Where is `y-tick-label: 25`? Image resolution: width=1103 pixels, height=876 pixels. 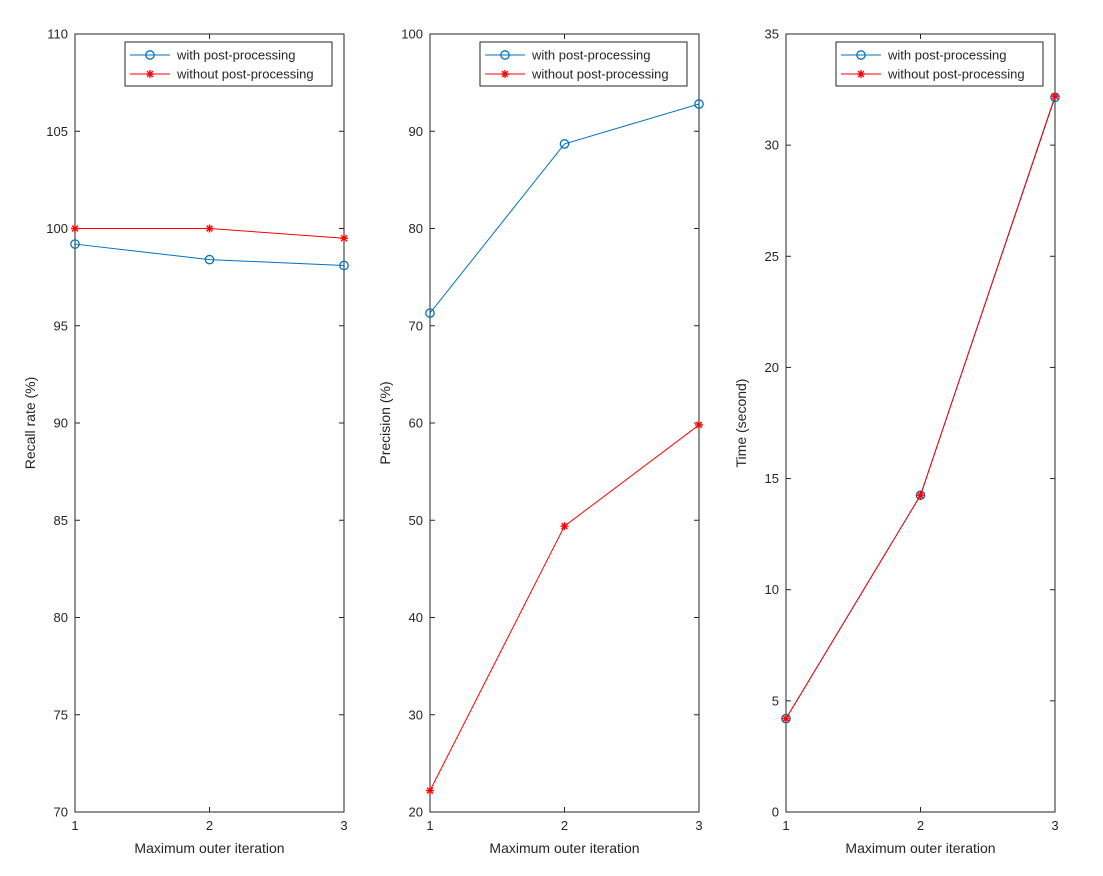 y-tick-label: 25 is located at coordinates (772, 256).